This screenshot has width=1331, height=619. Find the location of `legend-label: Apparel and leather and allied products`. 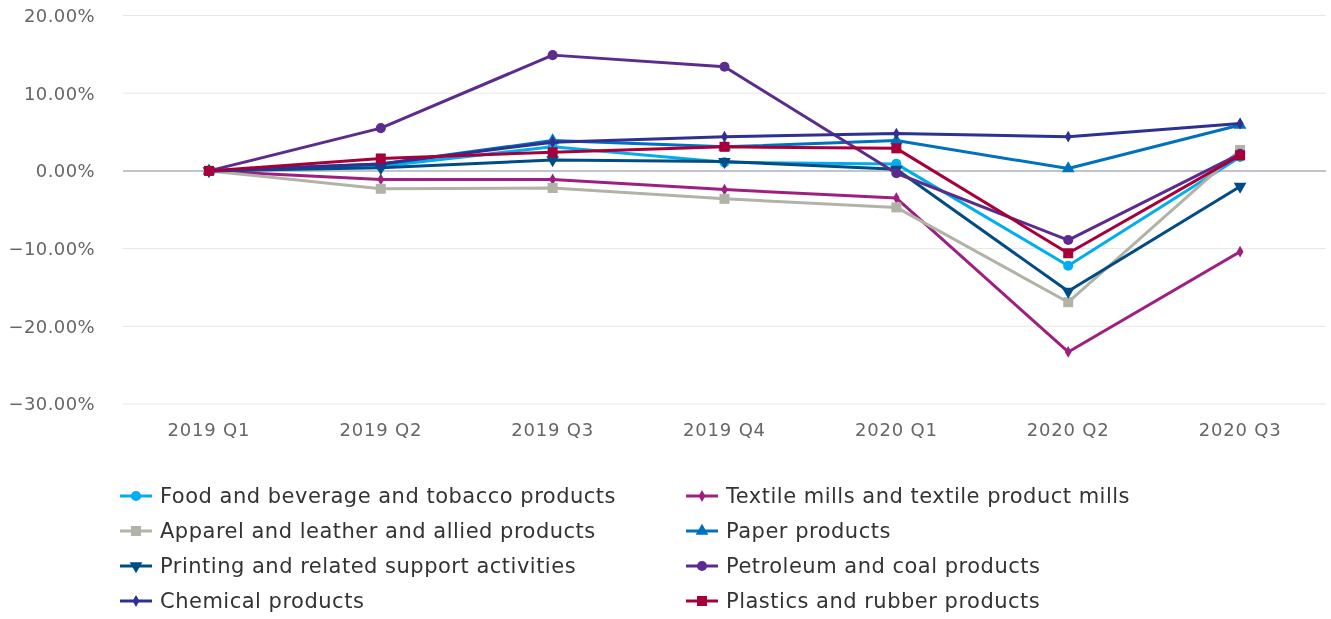

legend-label: Apparel and leather and allied products is located at coordinates (378, 531).